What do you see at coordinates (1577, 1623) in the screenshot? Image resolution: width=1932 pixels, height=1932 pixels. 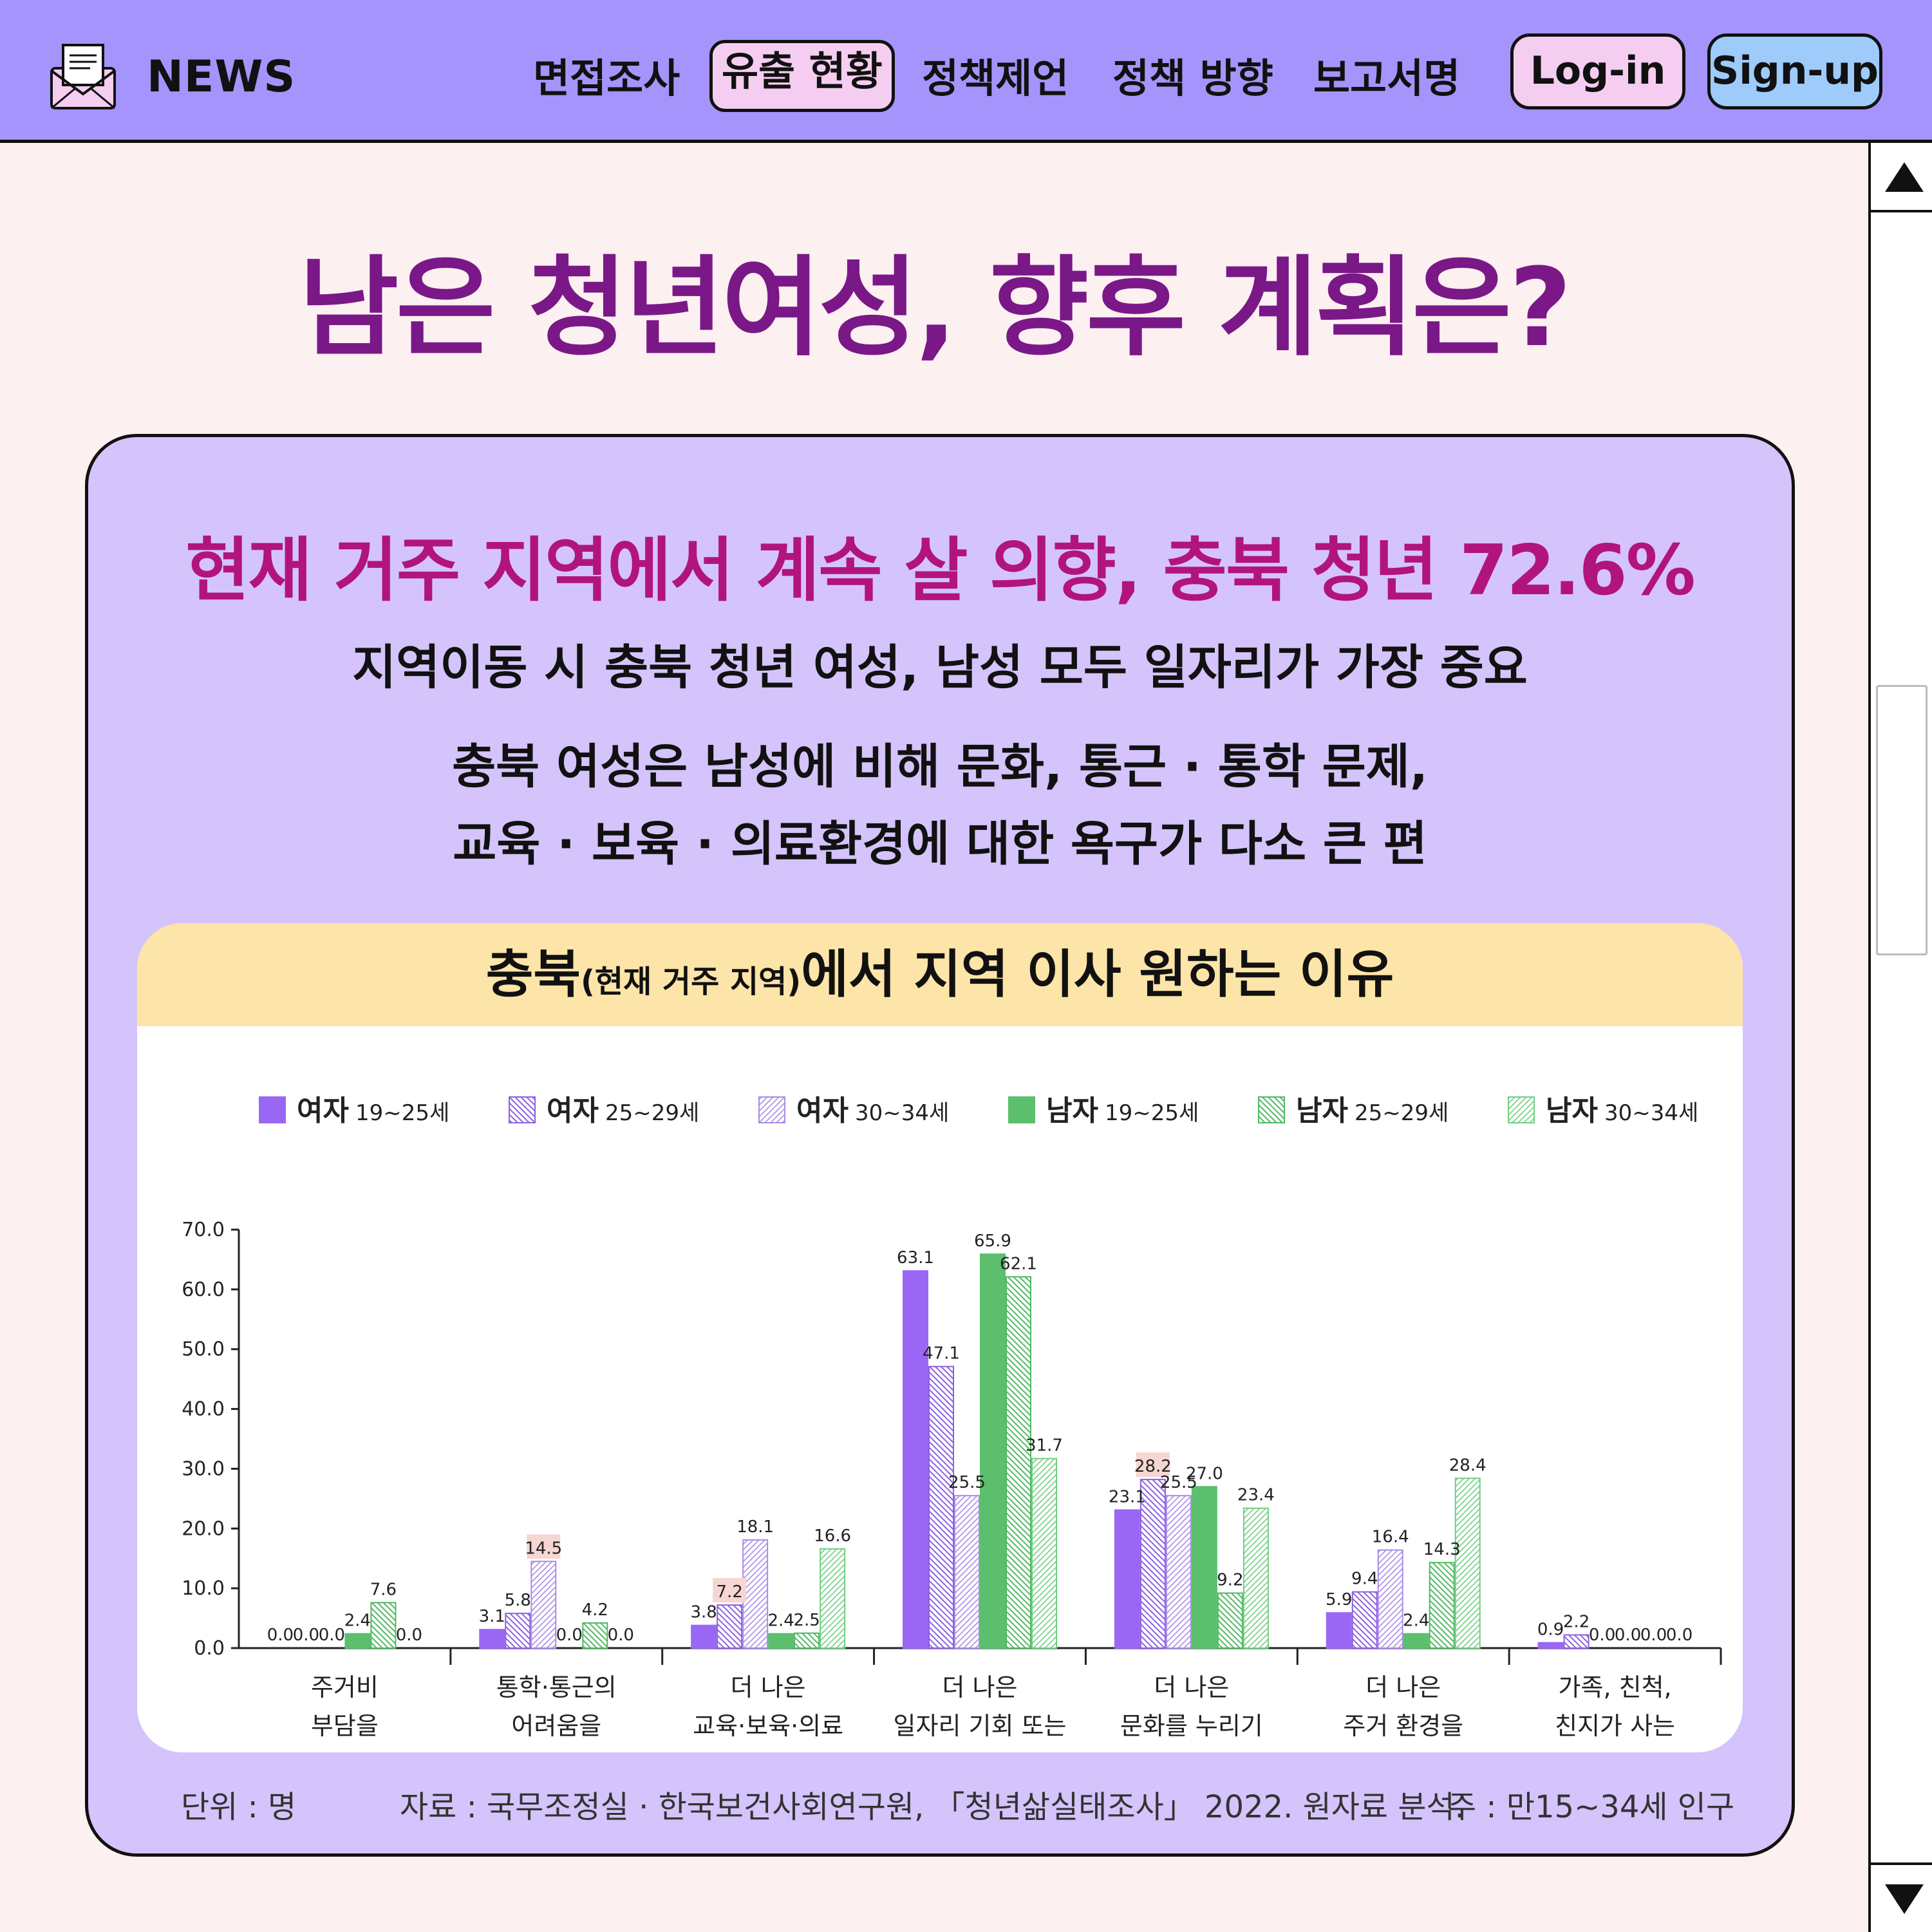 I see `data-label: 2.2` at bounding box center [1577, 1623].